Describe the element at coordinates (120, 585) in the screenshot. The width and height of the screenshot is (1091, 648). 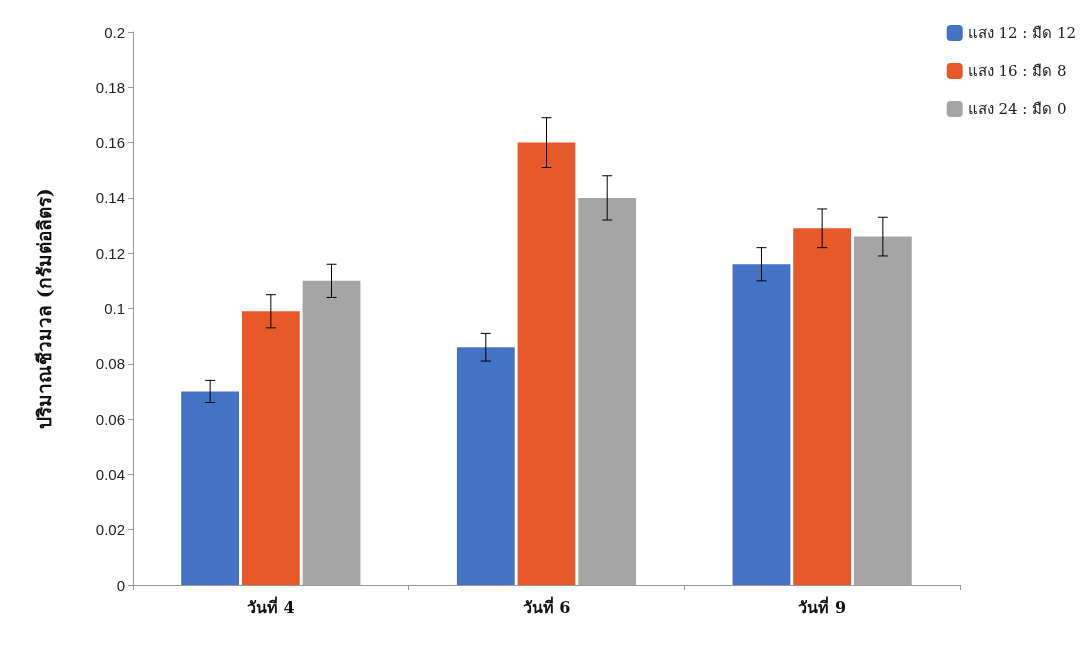
I see `y-tick-label: 0` at that location.